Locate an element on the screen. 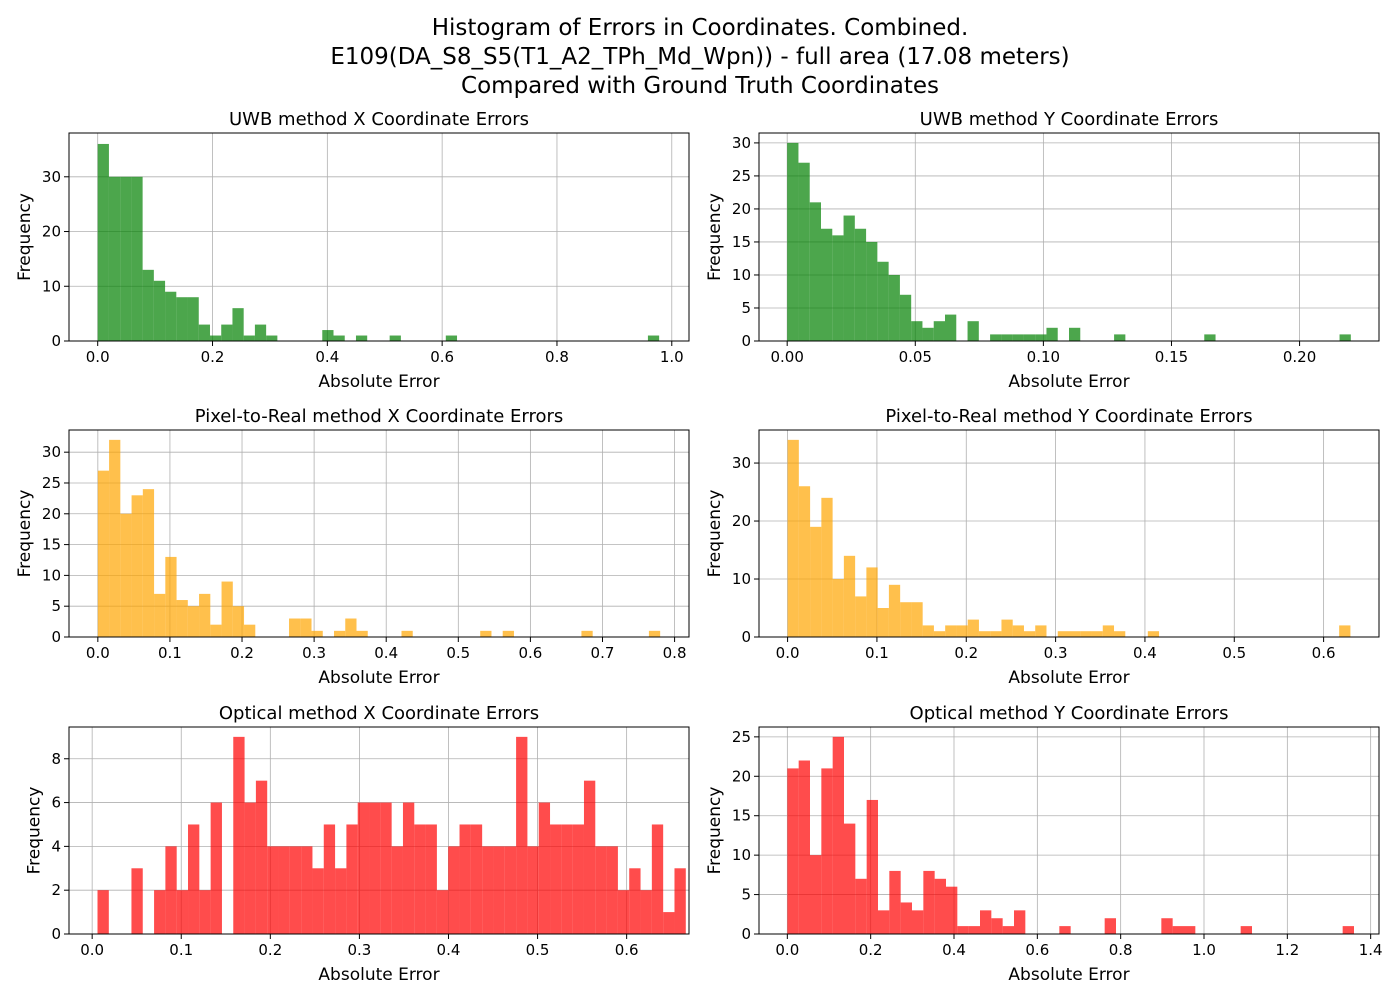  x-tick-label: 1.0 is located at coordinates (1204, 950).